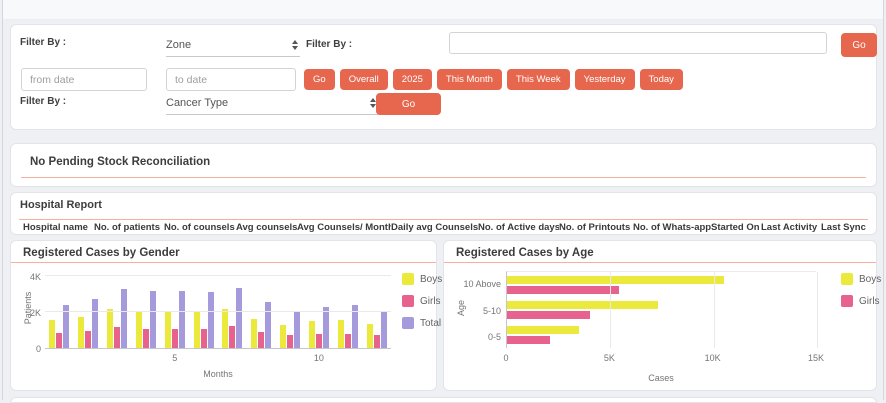 The width and height of the screenshot is (886, 403). What do you see at coordinates (329, 44) in the screenshot?
I see `filter-by-label-2: Filter By :` at bounding box center [329, 44].